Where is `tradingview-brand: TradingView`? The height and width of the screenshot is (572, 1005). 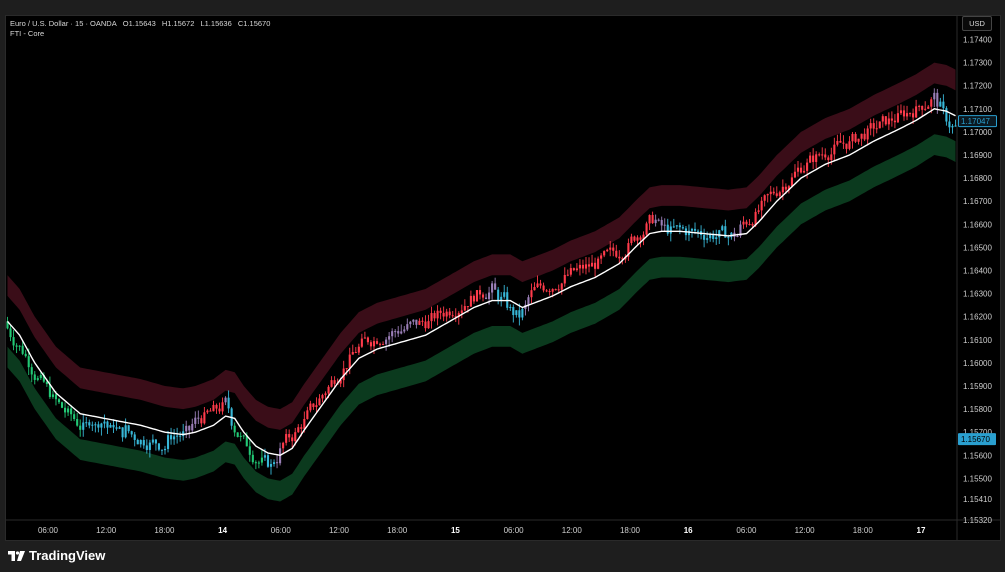 tradingview-brand: TradingView is located at coordinates (56, 555).